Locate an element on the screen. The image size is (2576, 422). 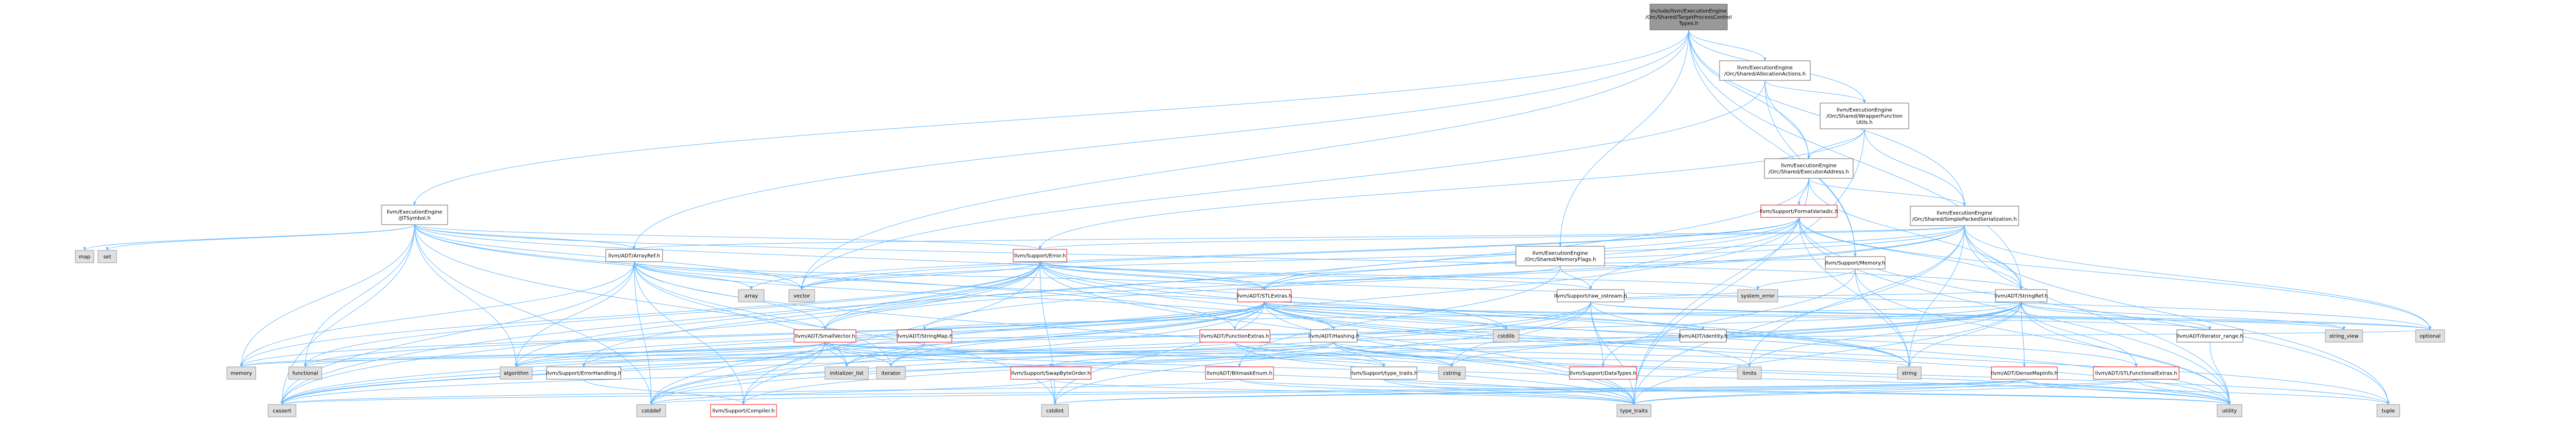
edge-densemapinfo-to-sys-typetraits is located at coordinates (1829, 392).